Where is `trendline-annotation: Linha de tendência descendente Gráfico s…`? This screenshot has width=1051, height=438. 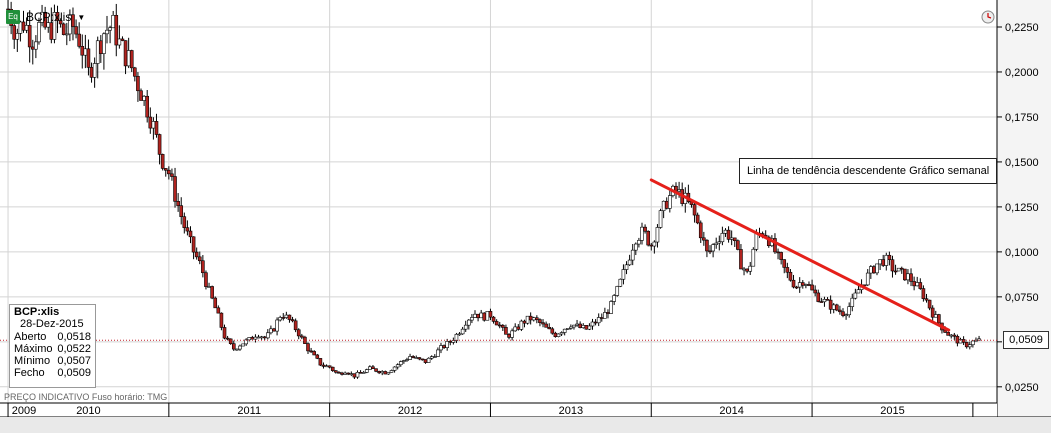
trendline-annotation: Linha de tendência descendente Gráfico s… is located at coordinates (868, 171).